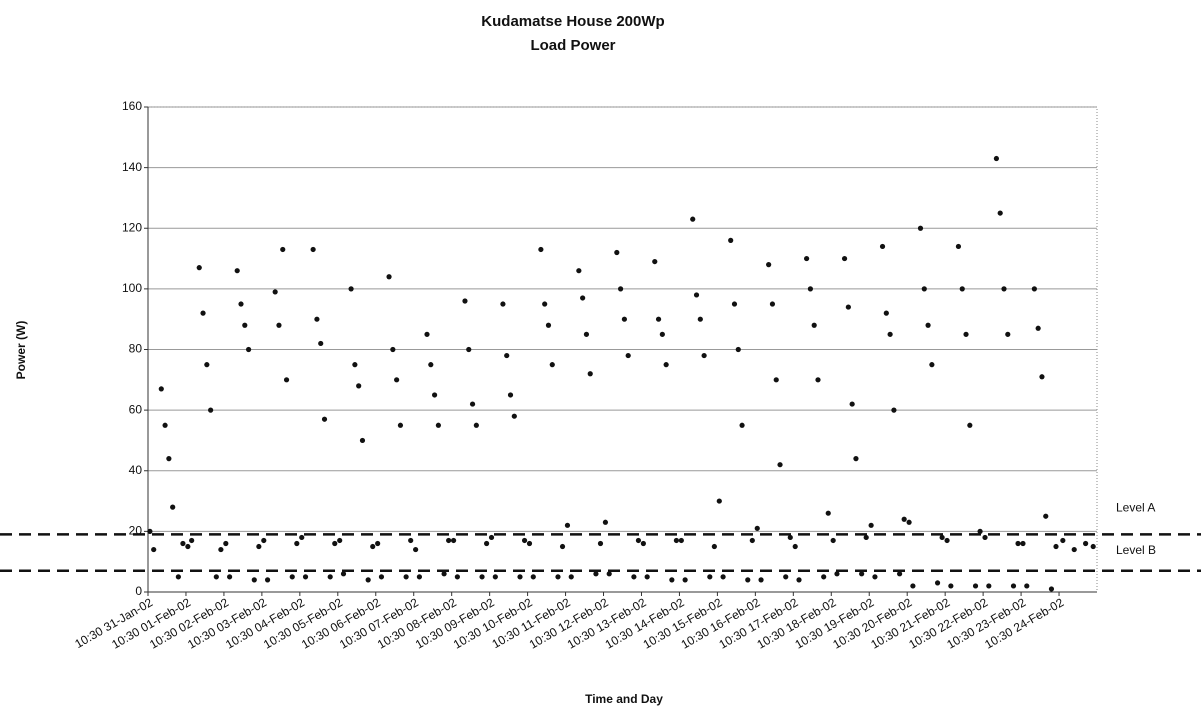 The height and width of the screenshot is (710, 1201). What do you see at coordinates (132, 167) in the screenshot?
I see `y-tick-label: 140` at bounding box center [132, 167].